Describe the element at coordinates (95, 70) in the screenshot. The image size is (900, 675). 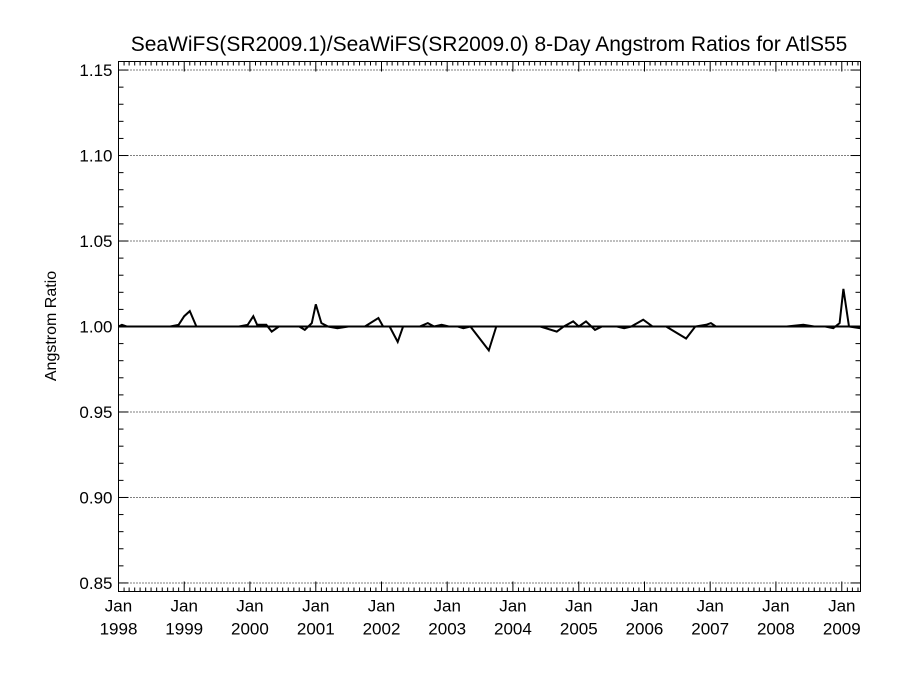
I see `y-tick-label: 1.15` at that location.